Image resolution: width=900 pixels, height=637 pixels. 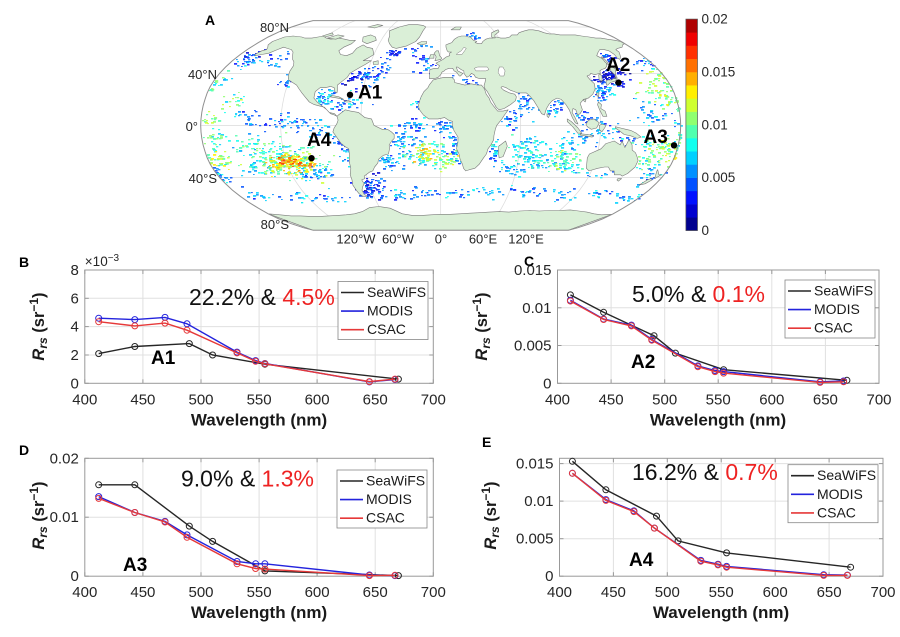 What do you see at coordinates (203, 178) in the screenshot?
I see `svg-text: 40°S` at bounding box center [203, 178].